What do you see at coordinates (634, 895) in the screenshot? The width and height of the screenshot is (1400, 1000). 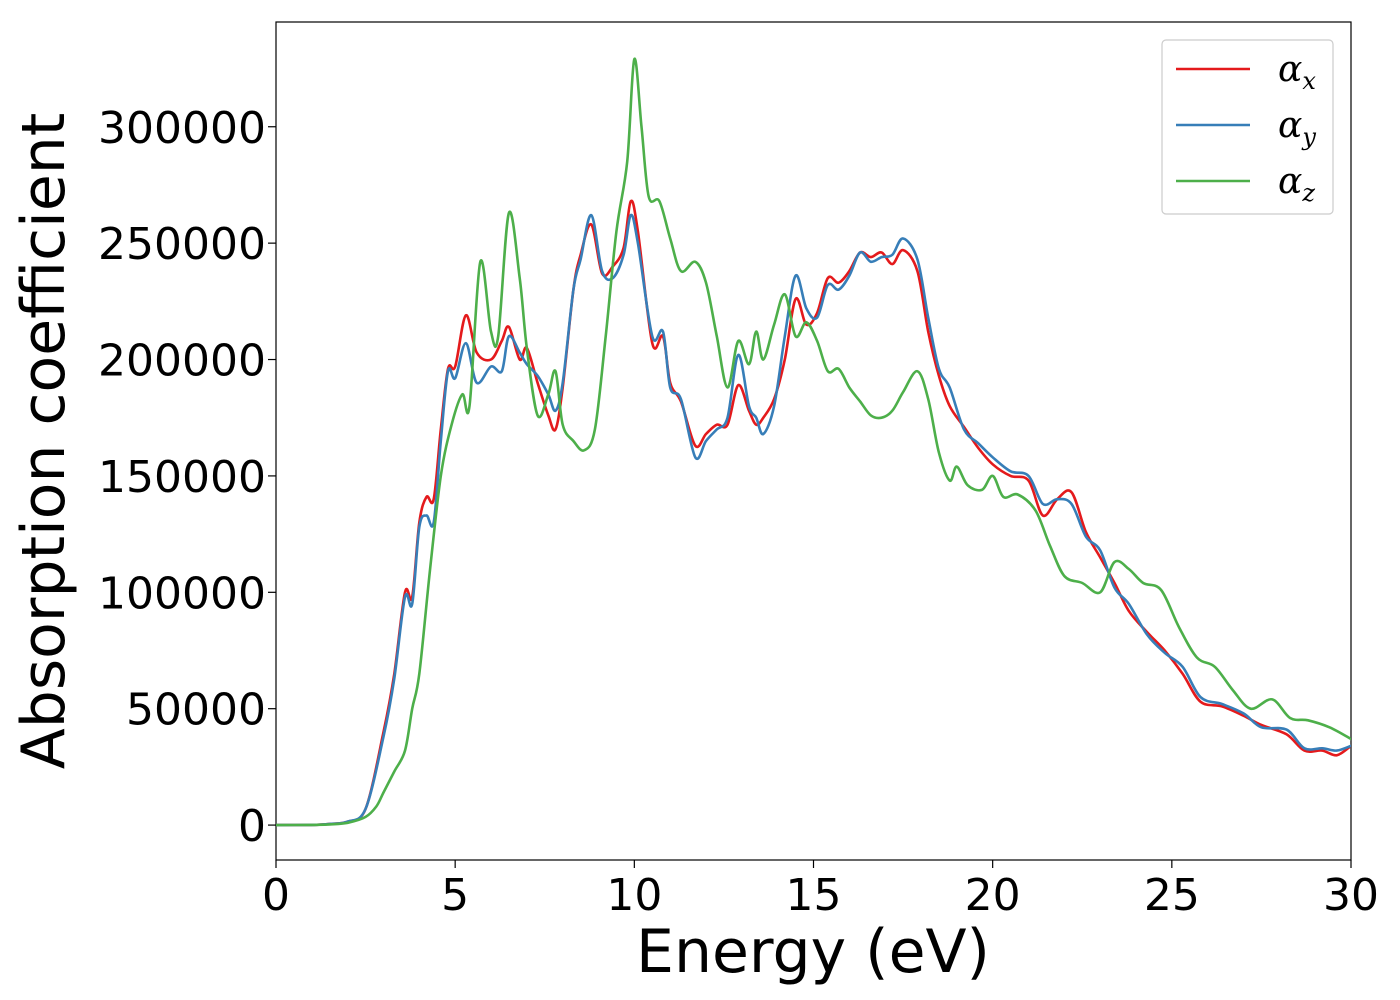 I see `x-tick-label: 10` at bounding box center [634, 895].